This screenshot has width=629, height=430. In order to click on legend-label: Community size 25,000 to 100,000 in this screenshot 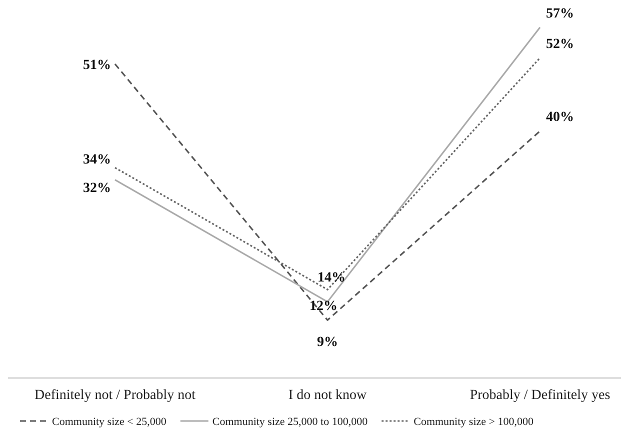, I will do `click(290, 422)`.